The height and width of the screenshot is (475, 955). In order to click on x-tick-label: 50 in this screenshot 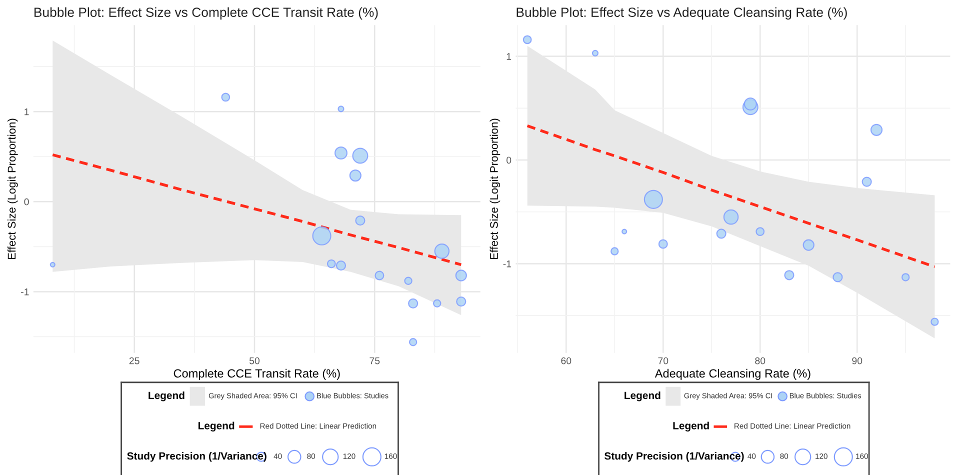, I will do `click(254, 360)`.